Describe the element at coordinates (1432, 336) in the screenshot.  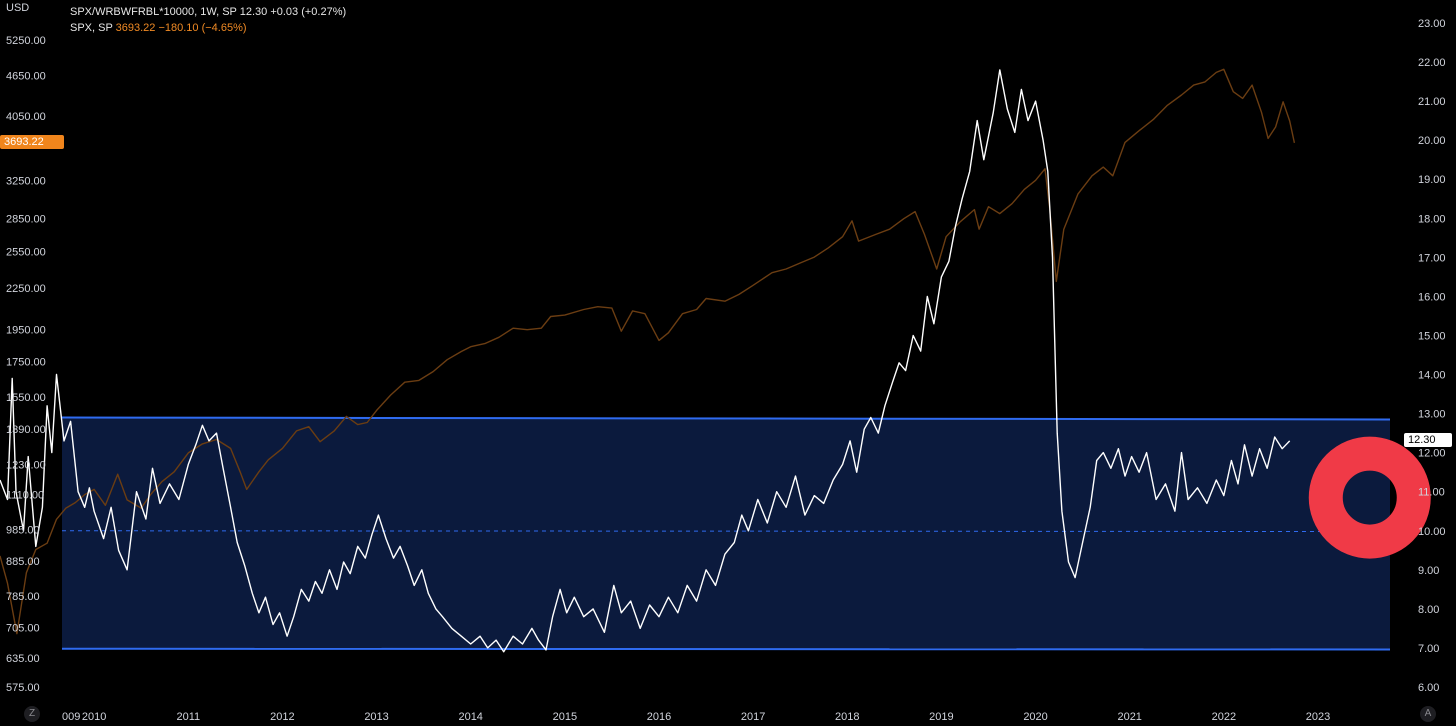
I see `right-tick-label: 15.00` at that location.